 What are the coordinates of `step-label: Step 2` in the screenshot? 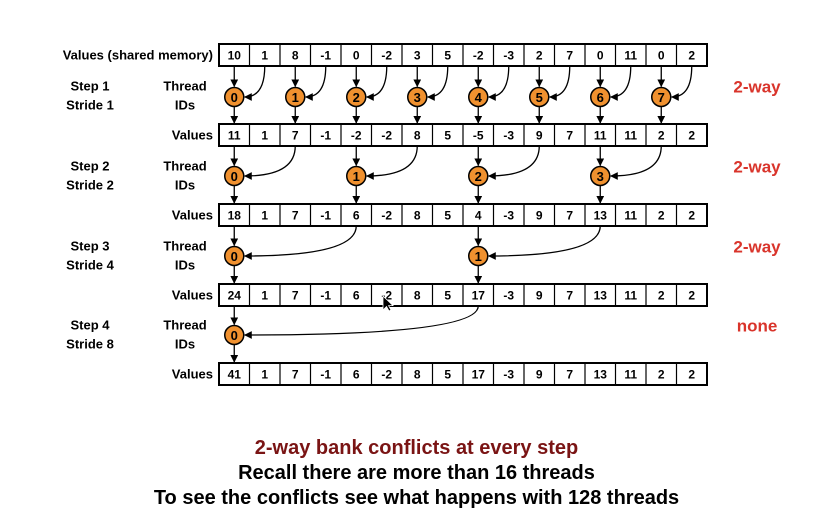 It's located at (89, 166).